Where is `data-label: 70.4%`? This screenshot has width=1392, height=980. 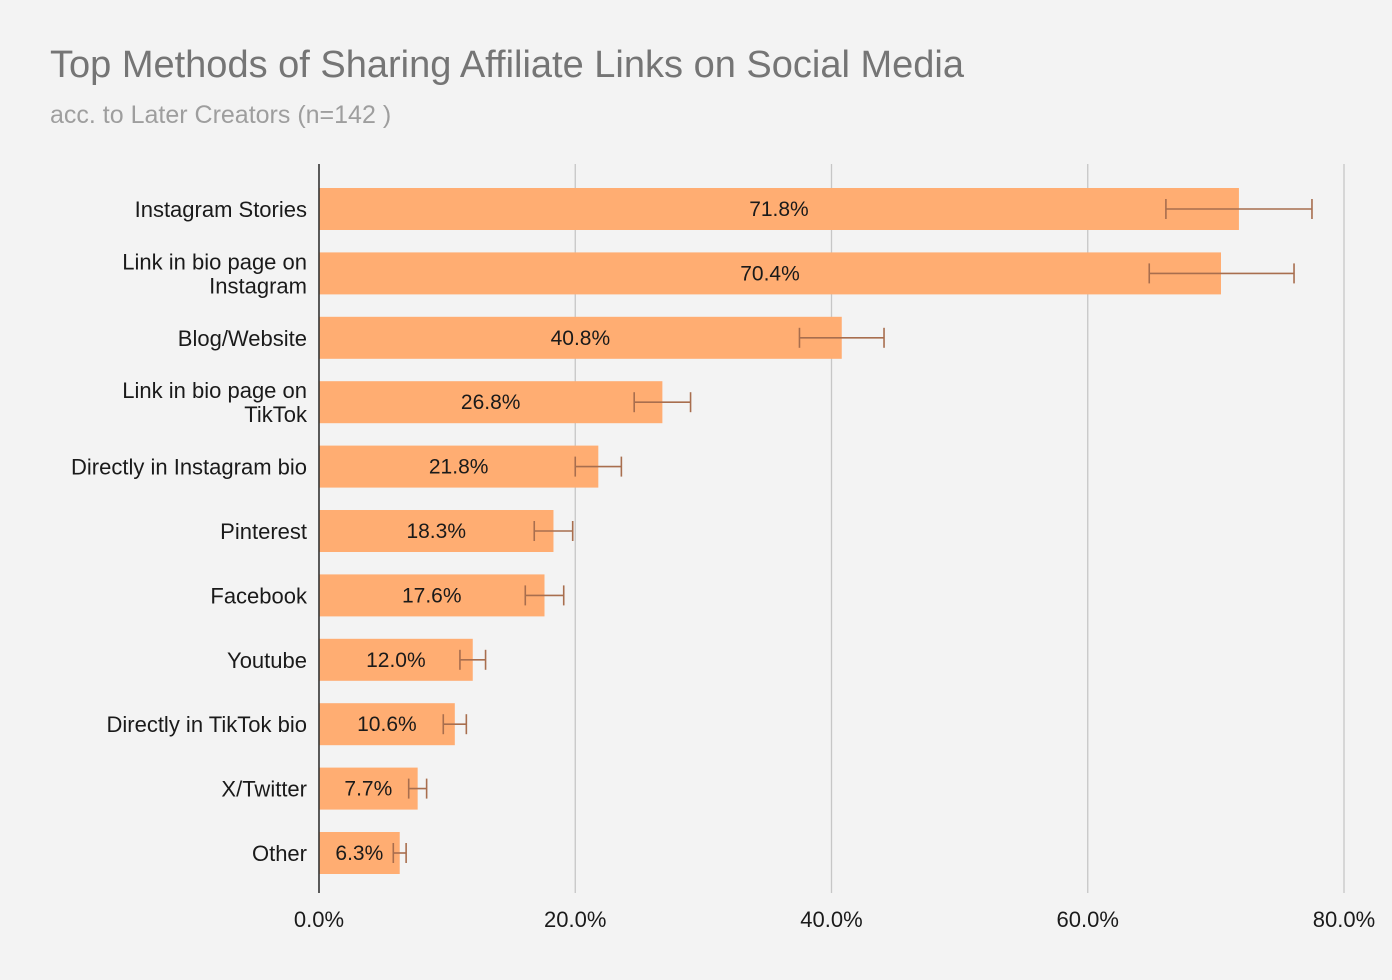
data-label: 70.4% is located at coordinates (770, 273).